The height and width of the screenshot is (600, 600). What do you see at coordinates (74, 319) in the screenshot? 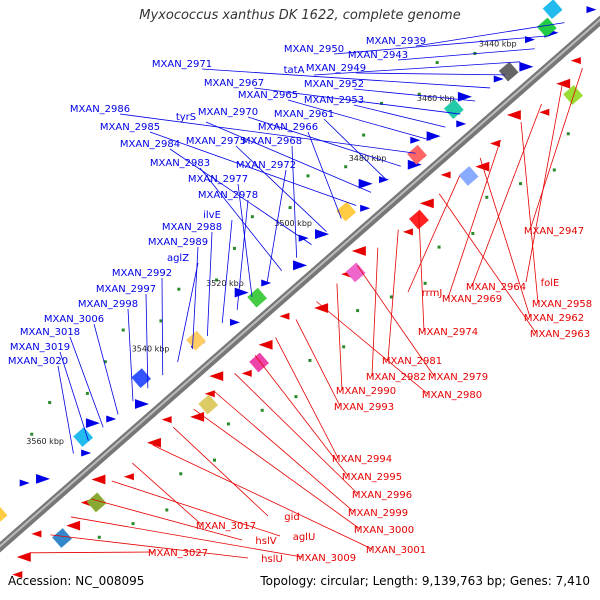
I see `forward-gene-label: MXAN_3006` at bounding box center [74, 319].